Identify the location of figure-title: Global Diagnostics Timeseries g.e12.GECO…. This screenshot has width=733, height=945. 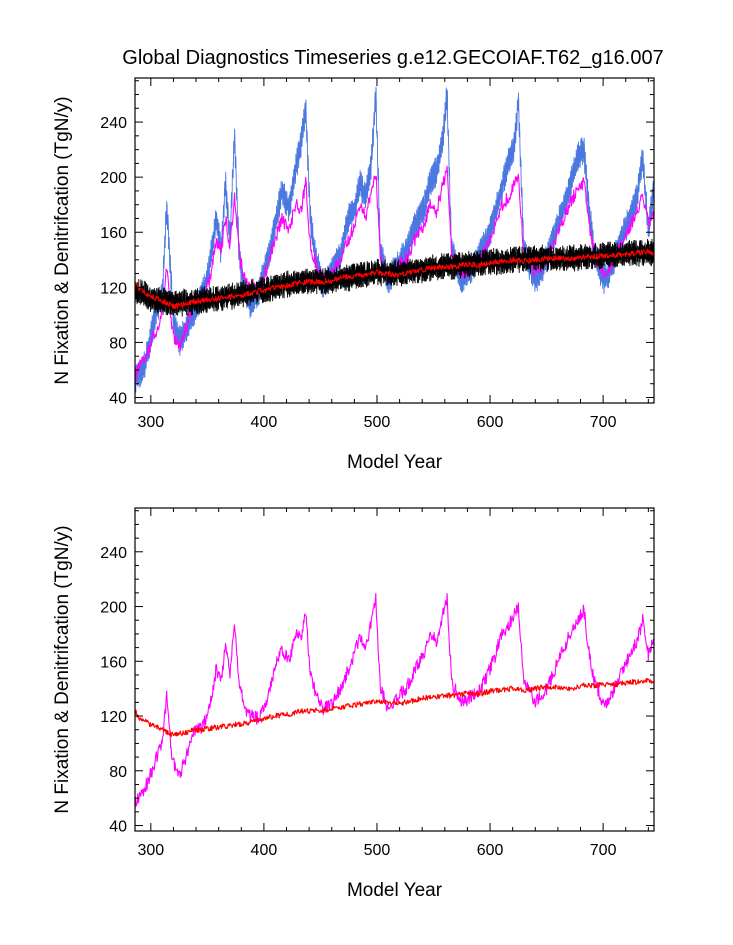
(392, 58).